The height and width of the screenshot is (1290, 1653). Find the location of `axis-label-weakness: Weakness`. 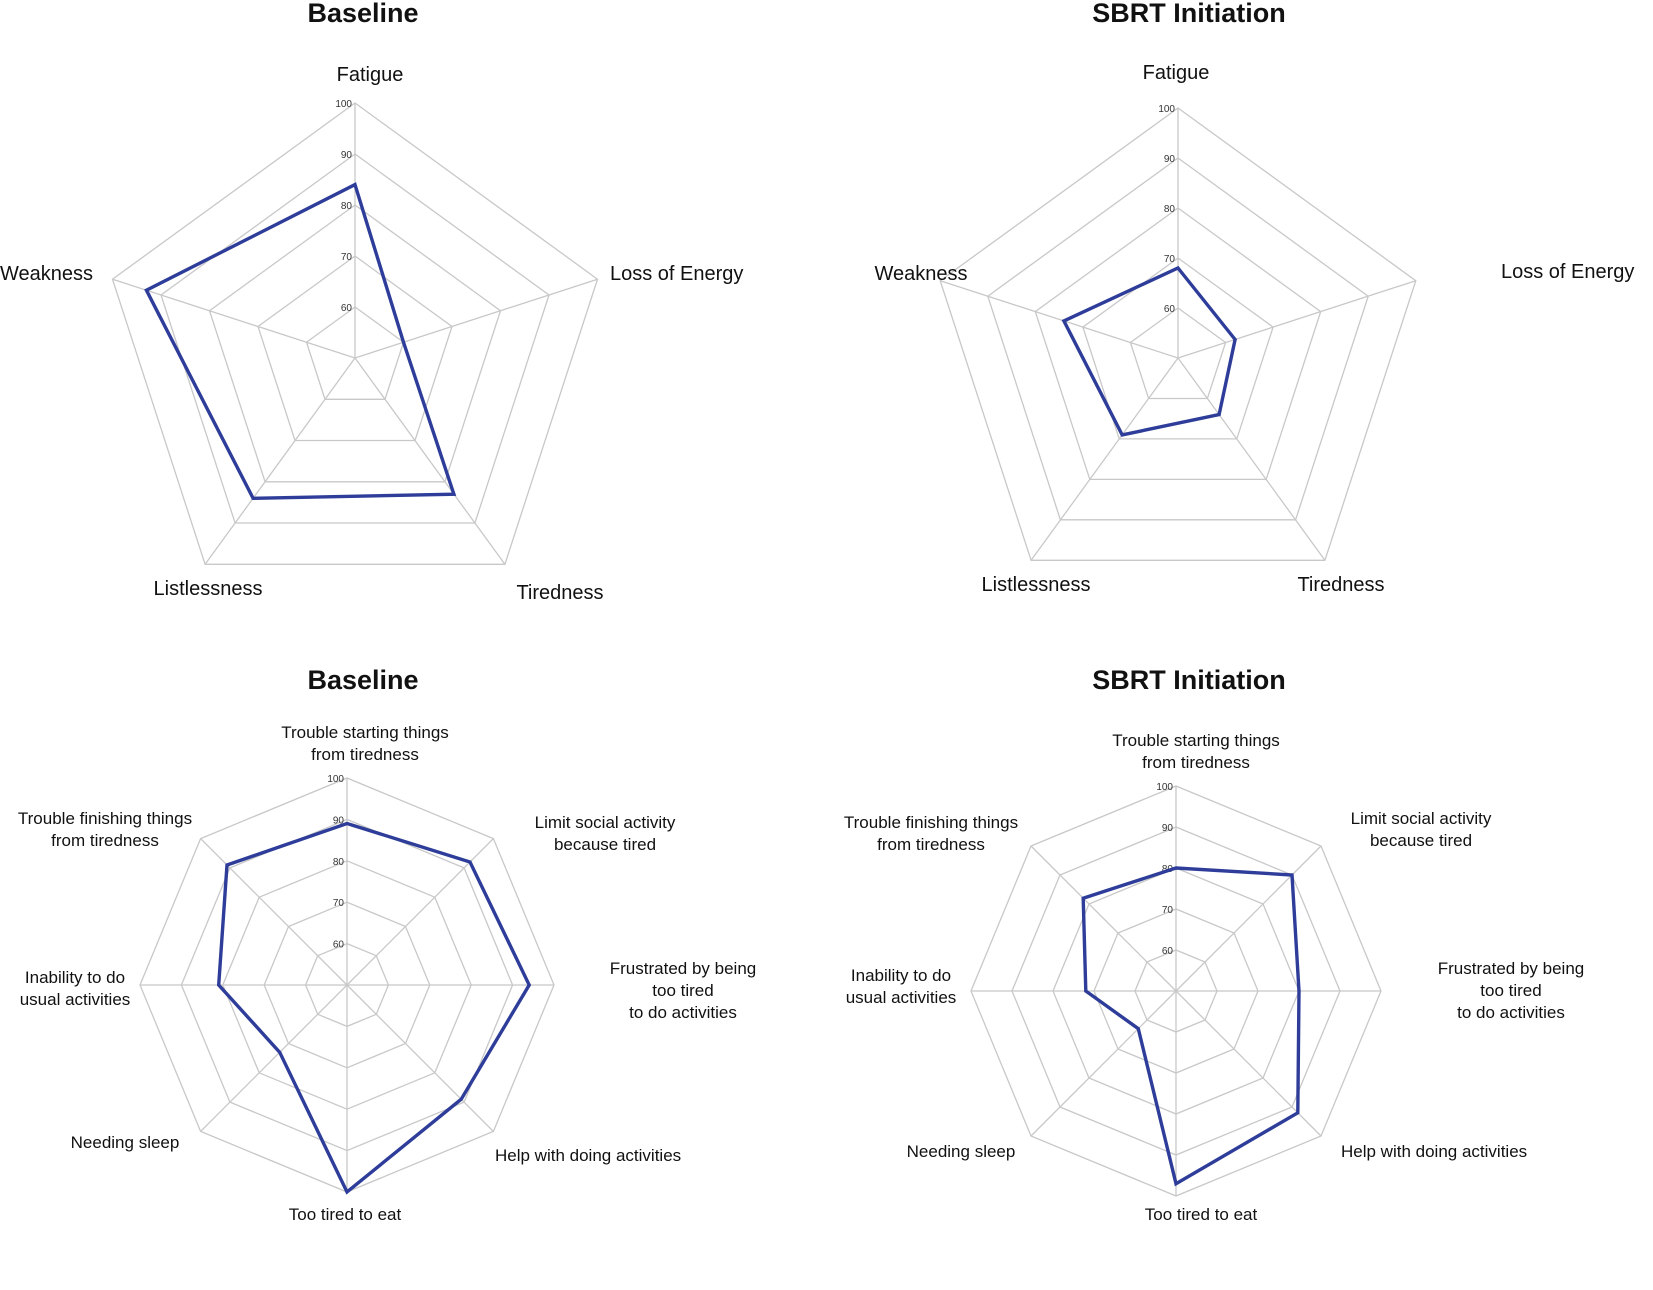

axis-label-weakness: Weakness is located at coordinates (921, 274).